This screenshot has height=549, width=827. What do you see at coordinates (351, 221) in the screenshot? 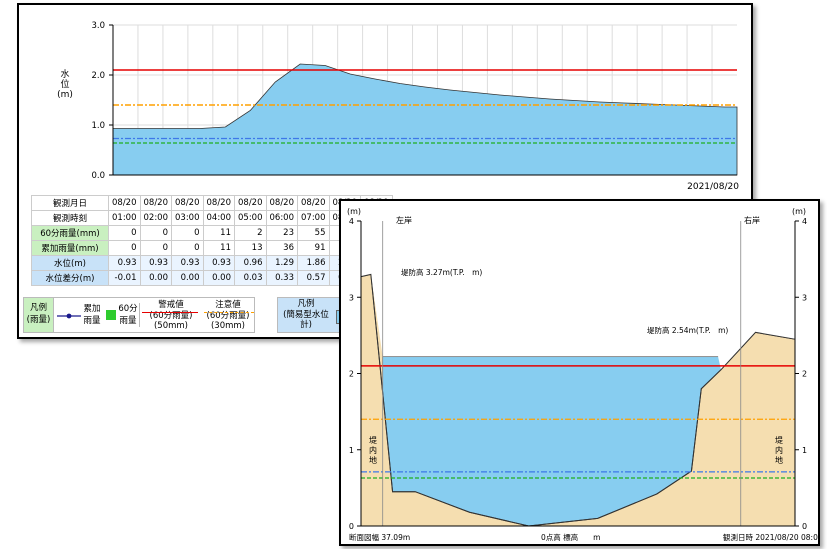
I see `cs-left-tick-label: 4` at bounding box center [351, 221].